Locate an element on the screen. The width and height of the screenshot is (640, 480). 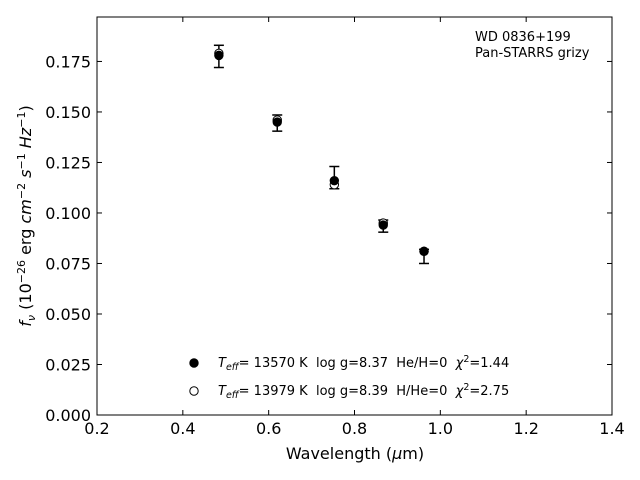
y-axis-label: fν (10−26 erg cm−2 s−1 Hz−1) is located at coordinates (26, 215).